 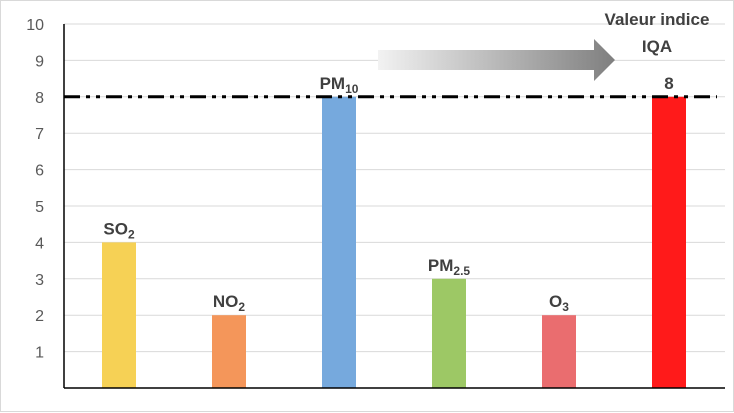 What do you see at coordinates (657, 19) in the screenshot?
I see `annotation-line1: Valeur indice` at bounding box center [657, 19].